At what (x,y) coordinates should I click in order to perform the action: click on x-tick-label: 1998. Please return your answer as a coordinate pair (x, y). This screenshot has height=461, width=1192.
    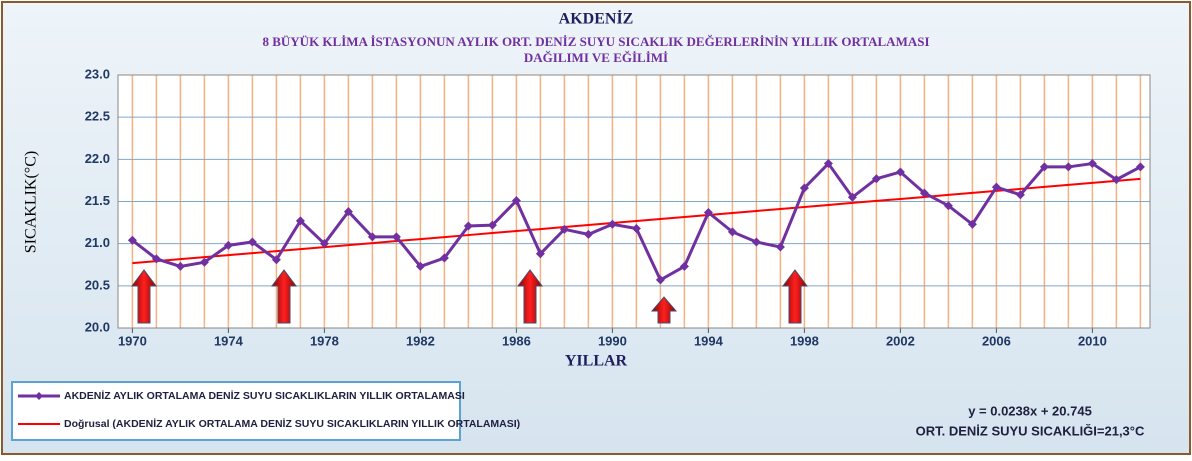
    Looking at the image, I should click on (804, 340).